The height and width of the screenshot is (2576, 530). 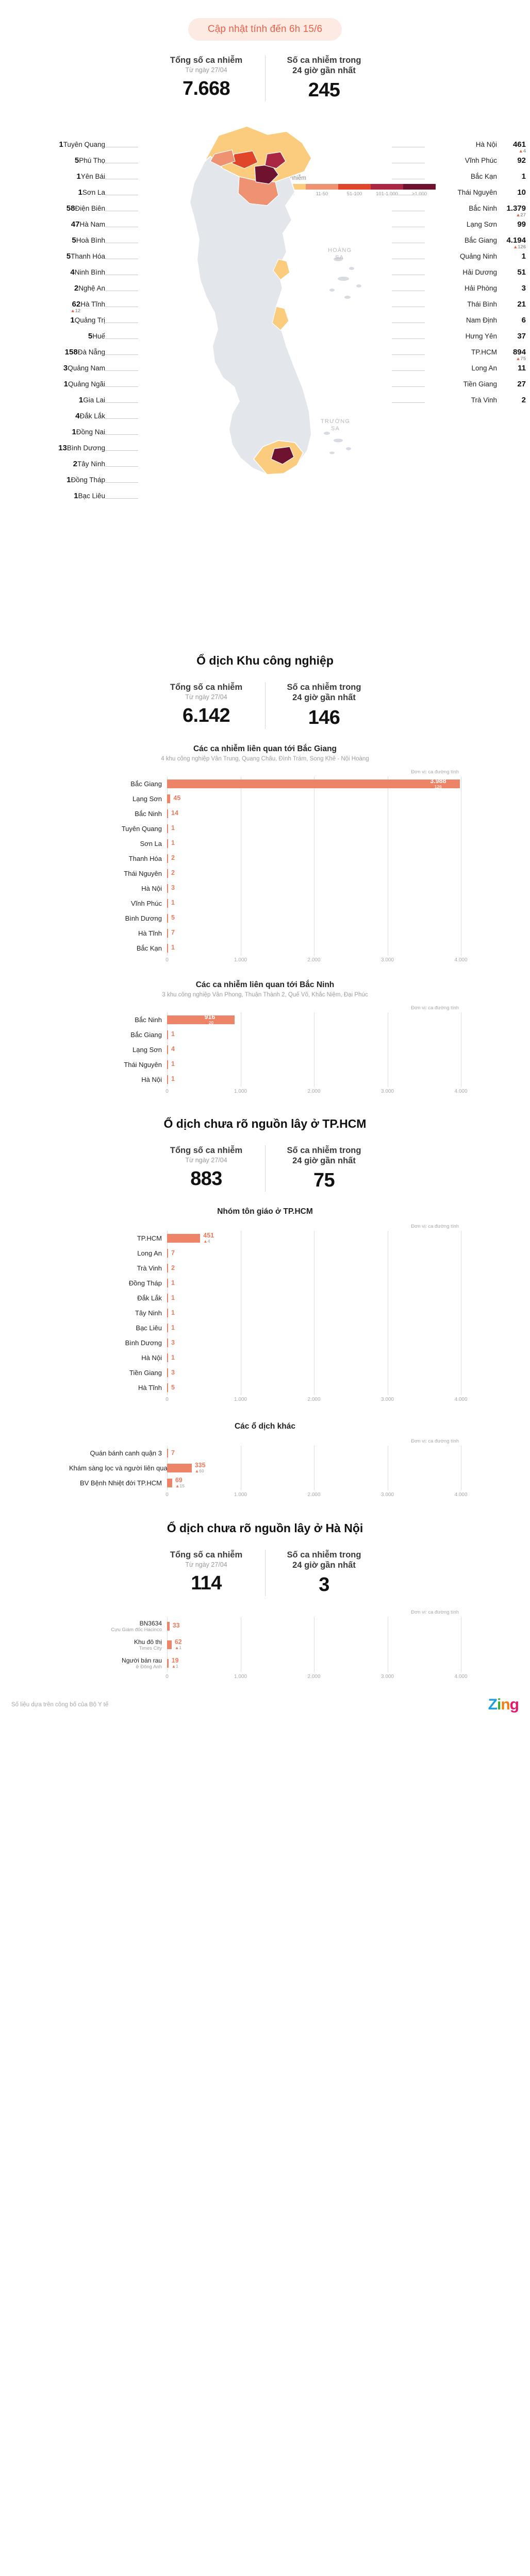 I want to click on province-row: Nam Định 6, so click(x=459, y=324).